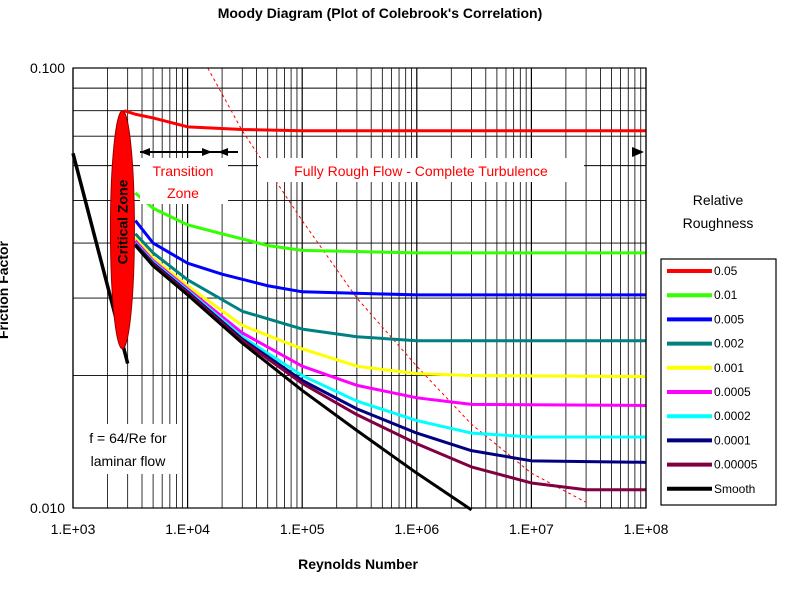 The width and height of the screenshot is (800, 600). Describe the element at coordinates (183, 193) in the screenshot. I see `transition-label-line2: Zone` at that location.